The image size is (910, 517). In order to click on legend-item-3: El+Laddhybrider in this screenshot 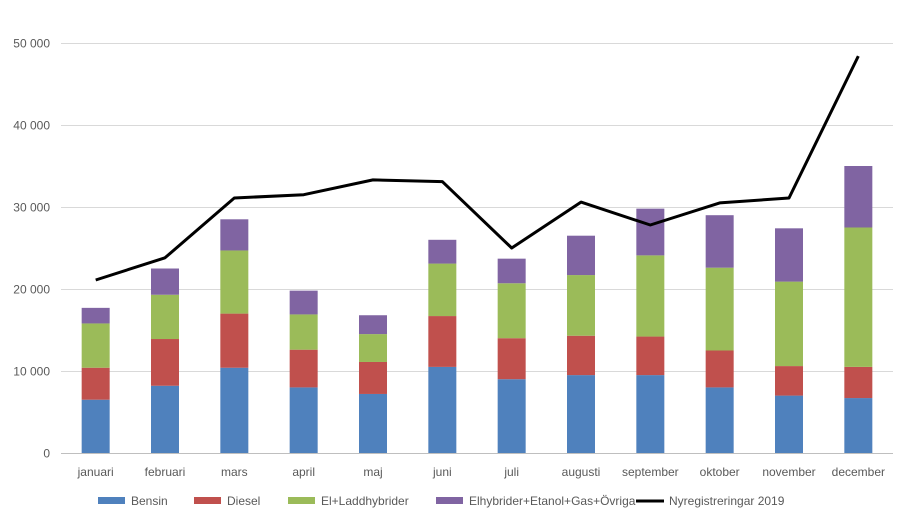, I will do `click(348, 501)`.